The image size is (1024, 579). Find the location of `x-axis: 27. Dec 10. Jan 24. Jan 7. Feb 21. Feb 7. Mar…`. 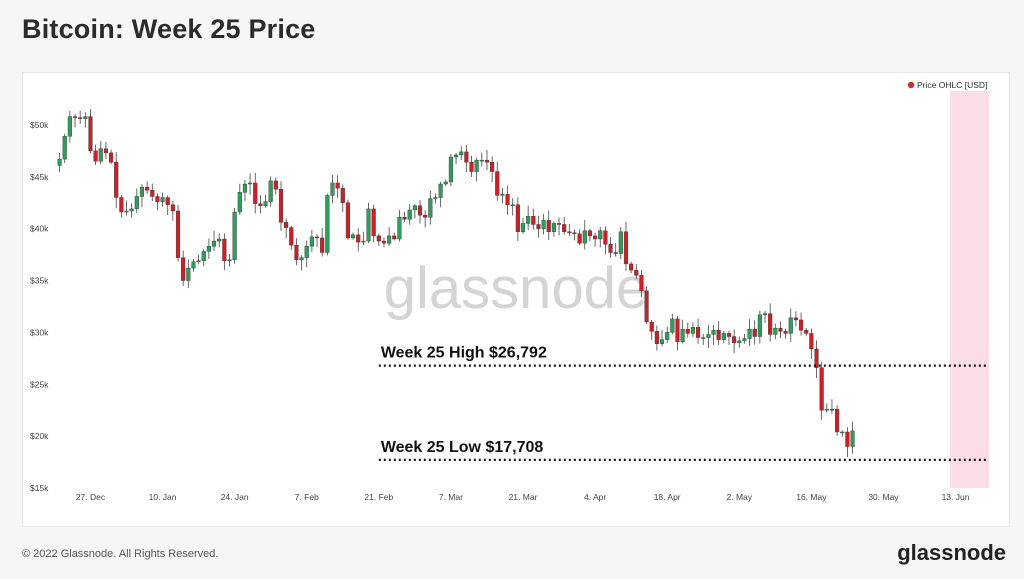

x-axis: 27. Dec 10. Jan 24. Jan 7. Feb 21. Feb 7. Mar… is located at coordinates (523, 497).